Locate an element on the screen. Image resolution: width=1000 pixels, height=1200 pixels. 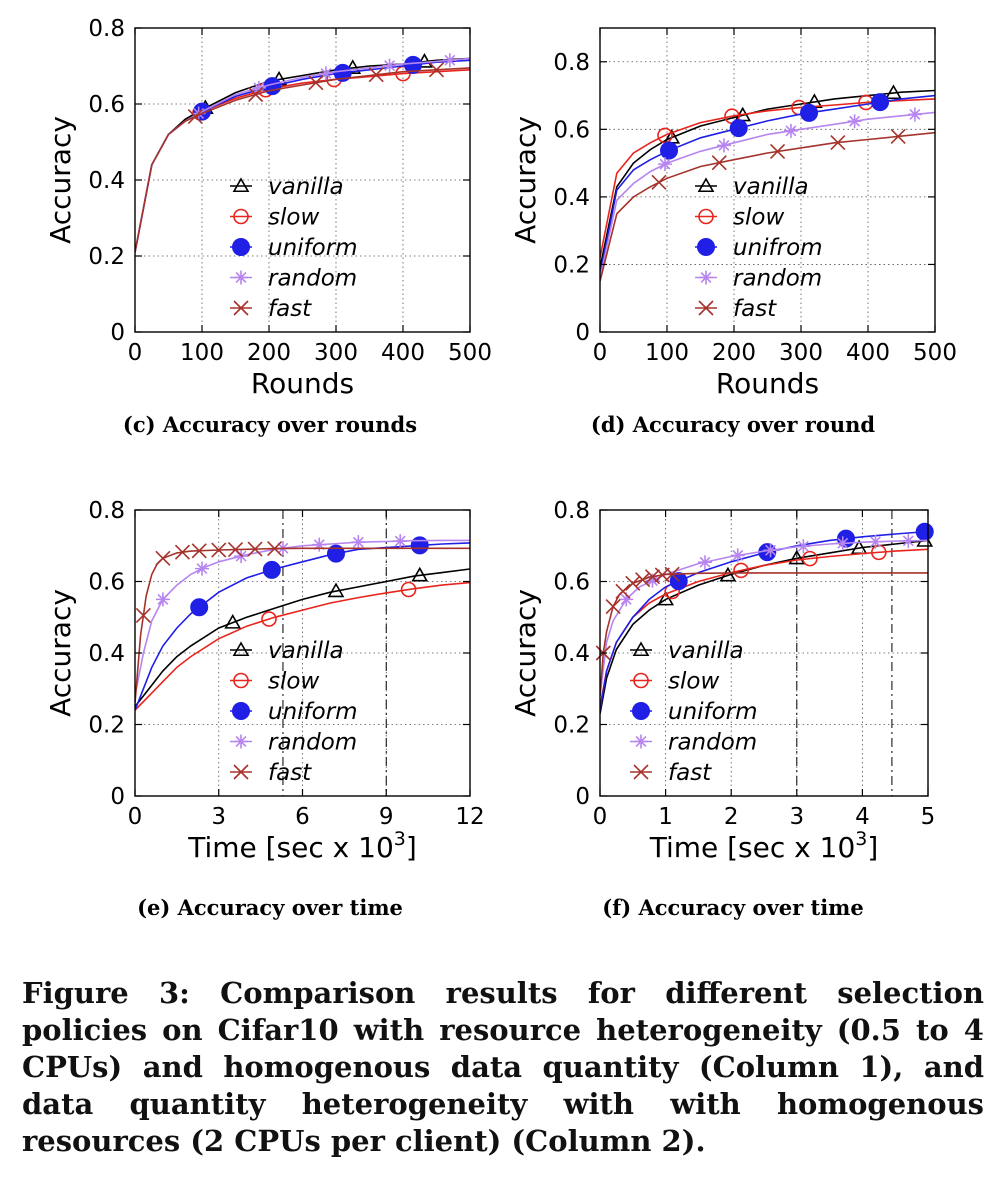
x-axis-label-suffix: ] is located at coordinates (411, 847).